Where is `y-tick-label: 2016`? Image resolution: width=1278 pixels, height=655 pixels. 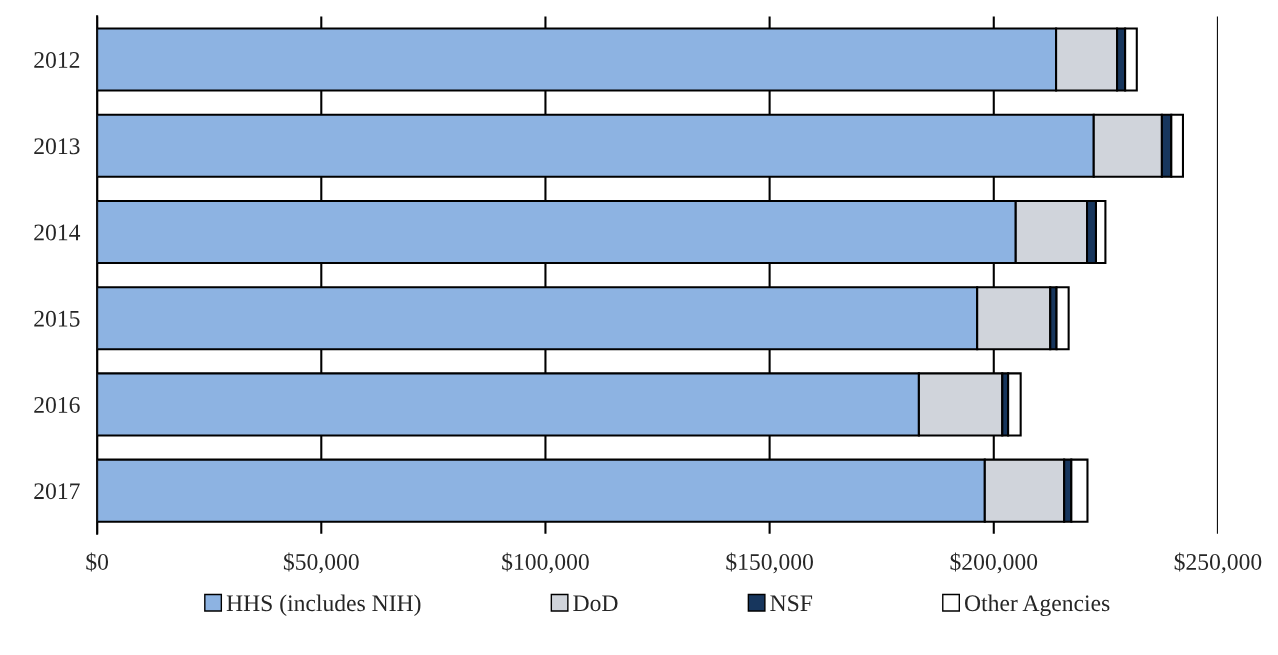
y-tick-label: 2016 is located at coordinates (57, 404).